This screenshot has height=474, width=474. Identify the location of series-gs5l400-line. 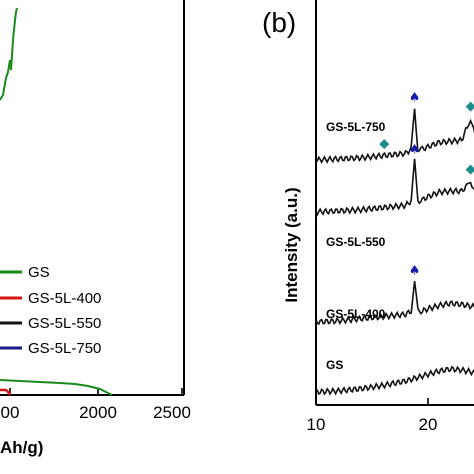
(6, 392).